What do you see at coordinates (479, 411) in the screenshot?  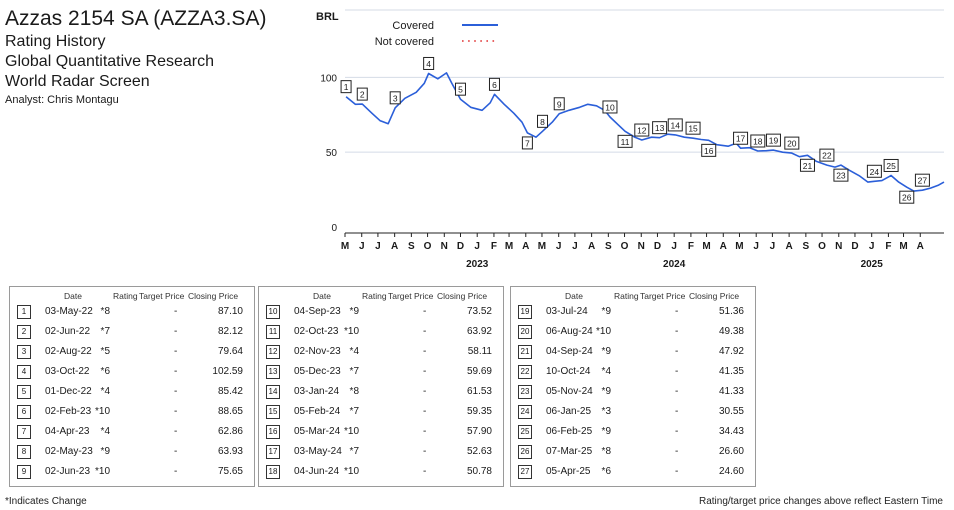 I see `row-closing-price: 59.35` at bounding box center [479, 411].